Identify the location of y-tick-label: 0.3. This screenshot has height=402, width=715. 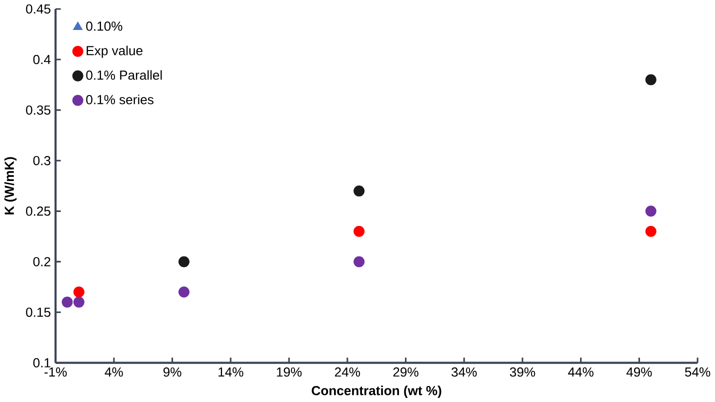
(41, 161).